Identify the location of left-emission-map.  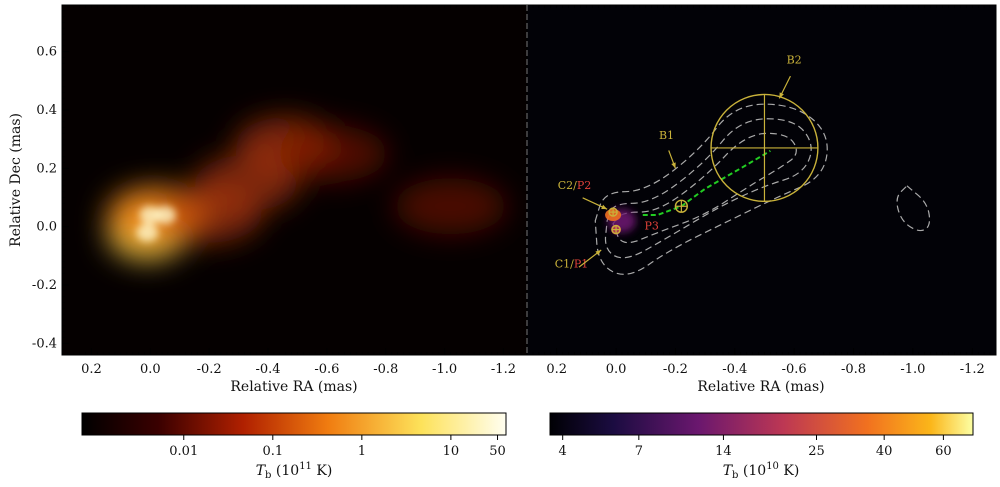
(306, 189).